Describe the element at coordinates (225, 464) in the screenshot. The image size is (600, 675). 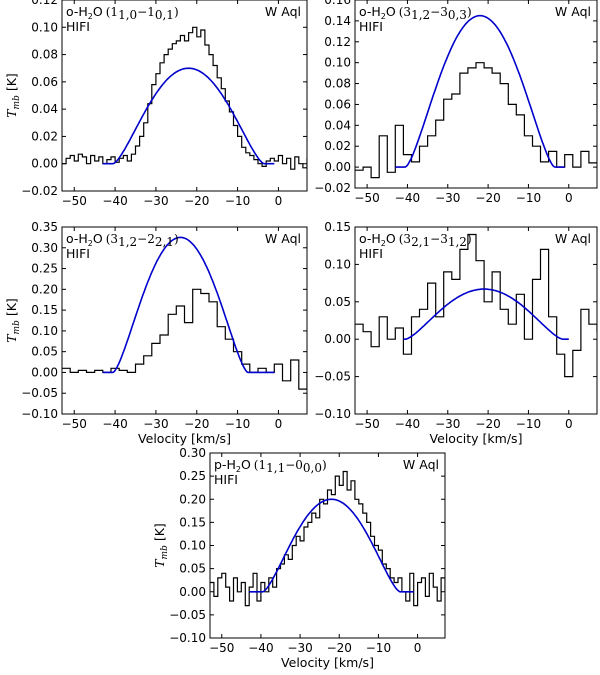
I see `species-label: p-H` at that location.